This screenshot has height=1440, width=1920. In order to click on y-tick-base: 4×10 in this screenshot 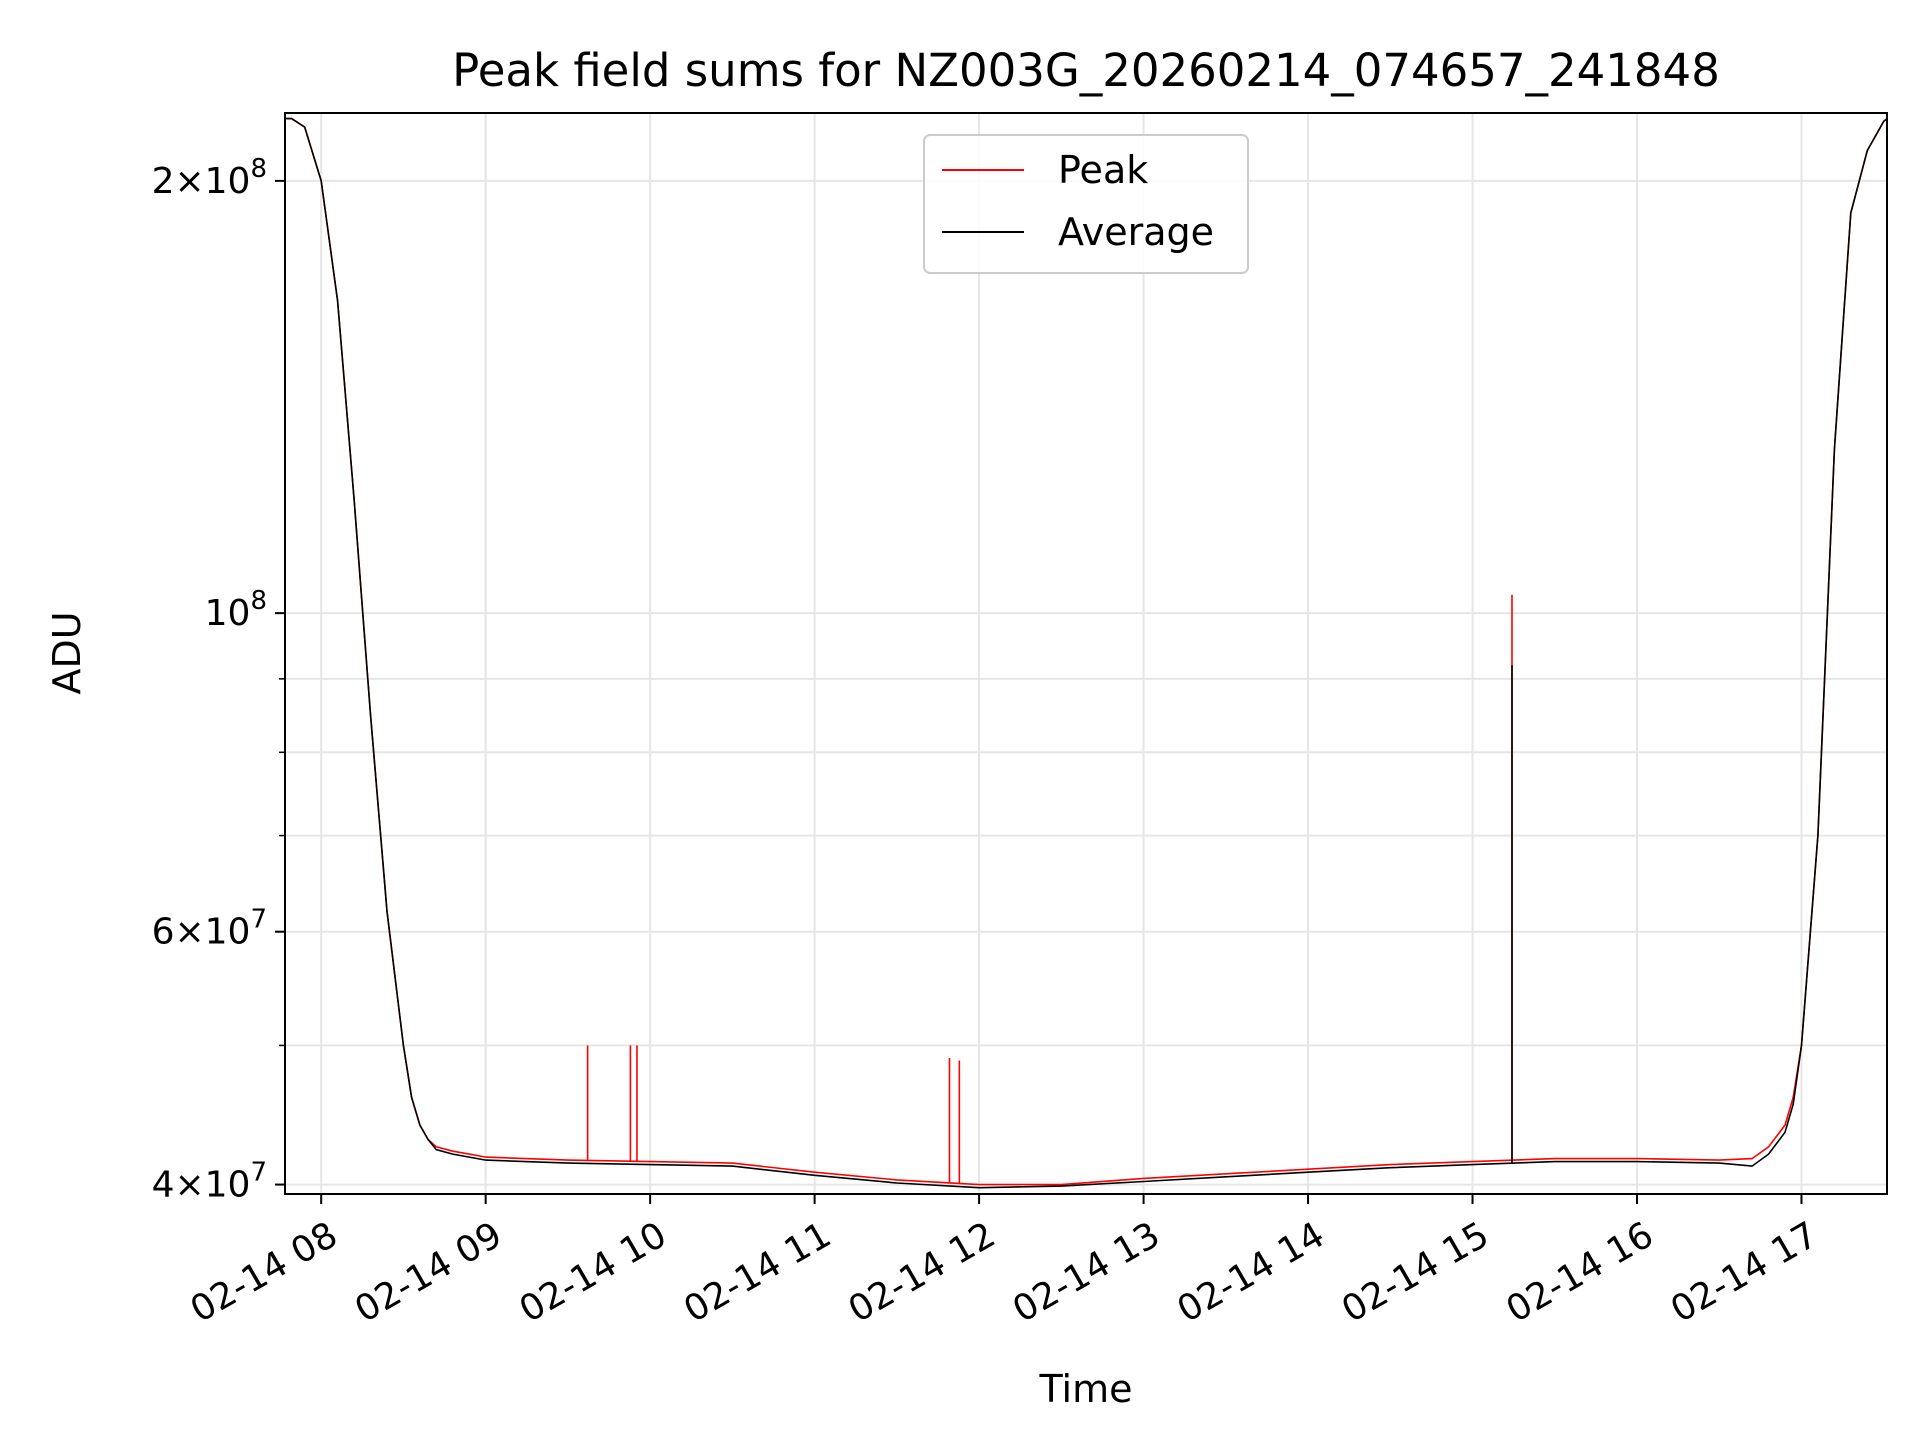, I will do `click(201, 1185)`.